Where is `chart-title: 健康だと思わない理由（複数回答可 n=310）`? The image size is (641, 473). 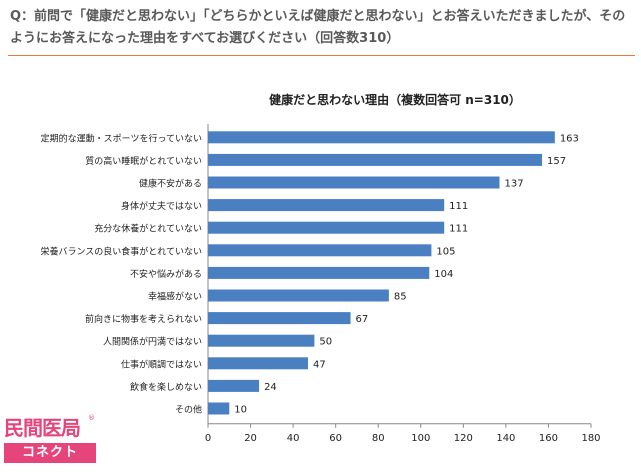
chart-title: 健康だと思わない理由（複数回答可 n=310） is located at coordinates (395, 99).